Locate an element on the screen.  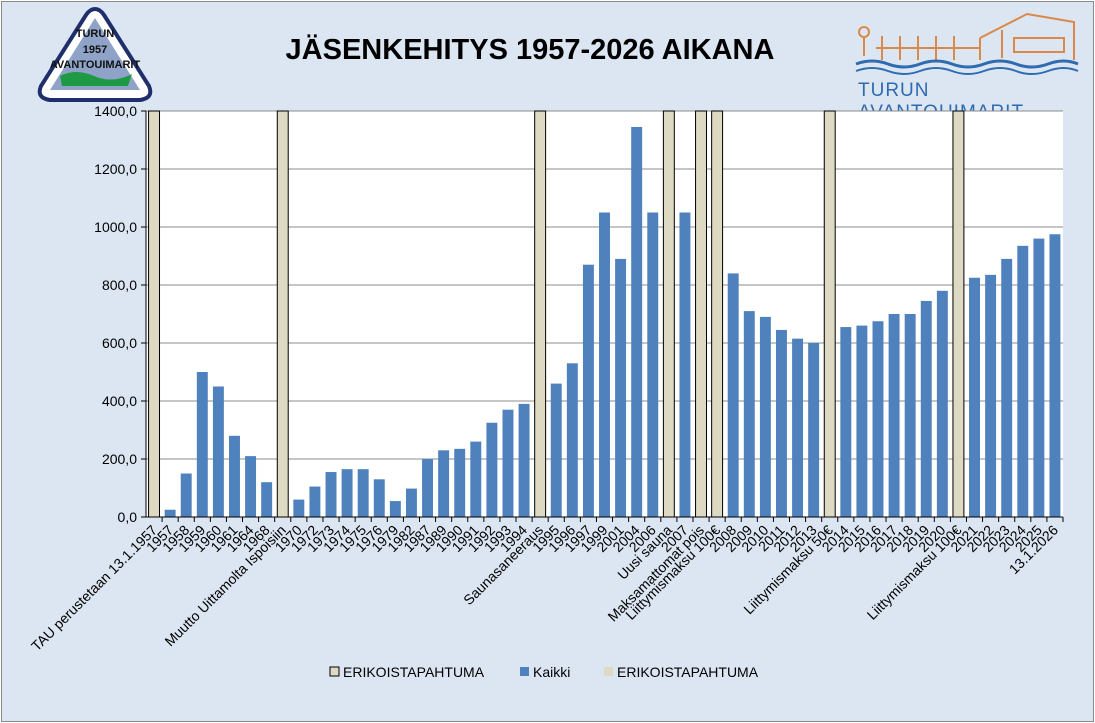
y-tick-label: 1400,0 is located at coordinates (115, 111).